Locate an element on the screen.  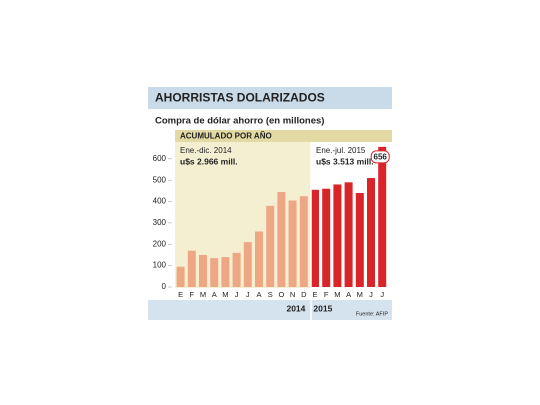
panel-2014 is located at coordinates (243, 215).